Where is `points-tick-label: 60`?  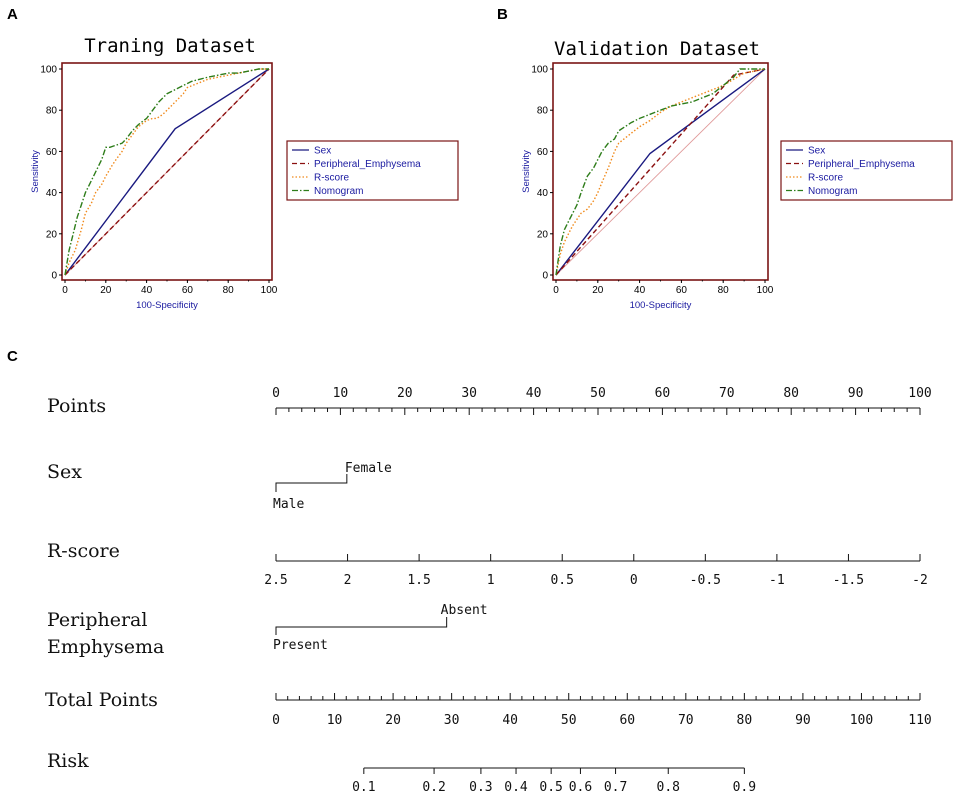 points-tick-label: 60 is located at coordinates (663, 393).